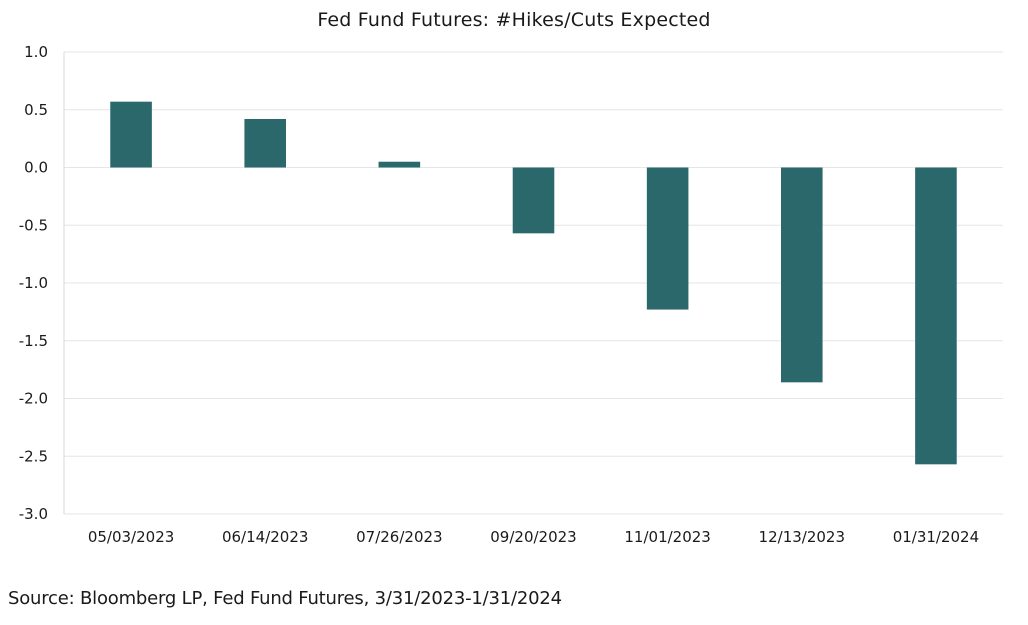 This screenshot has height=625, width=1028. Describe the element at coordinates (399, 537) in the screenshot. I see `x-tick-label: 07/26/2023` at that location.